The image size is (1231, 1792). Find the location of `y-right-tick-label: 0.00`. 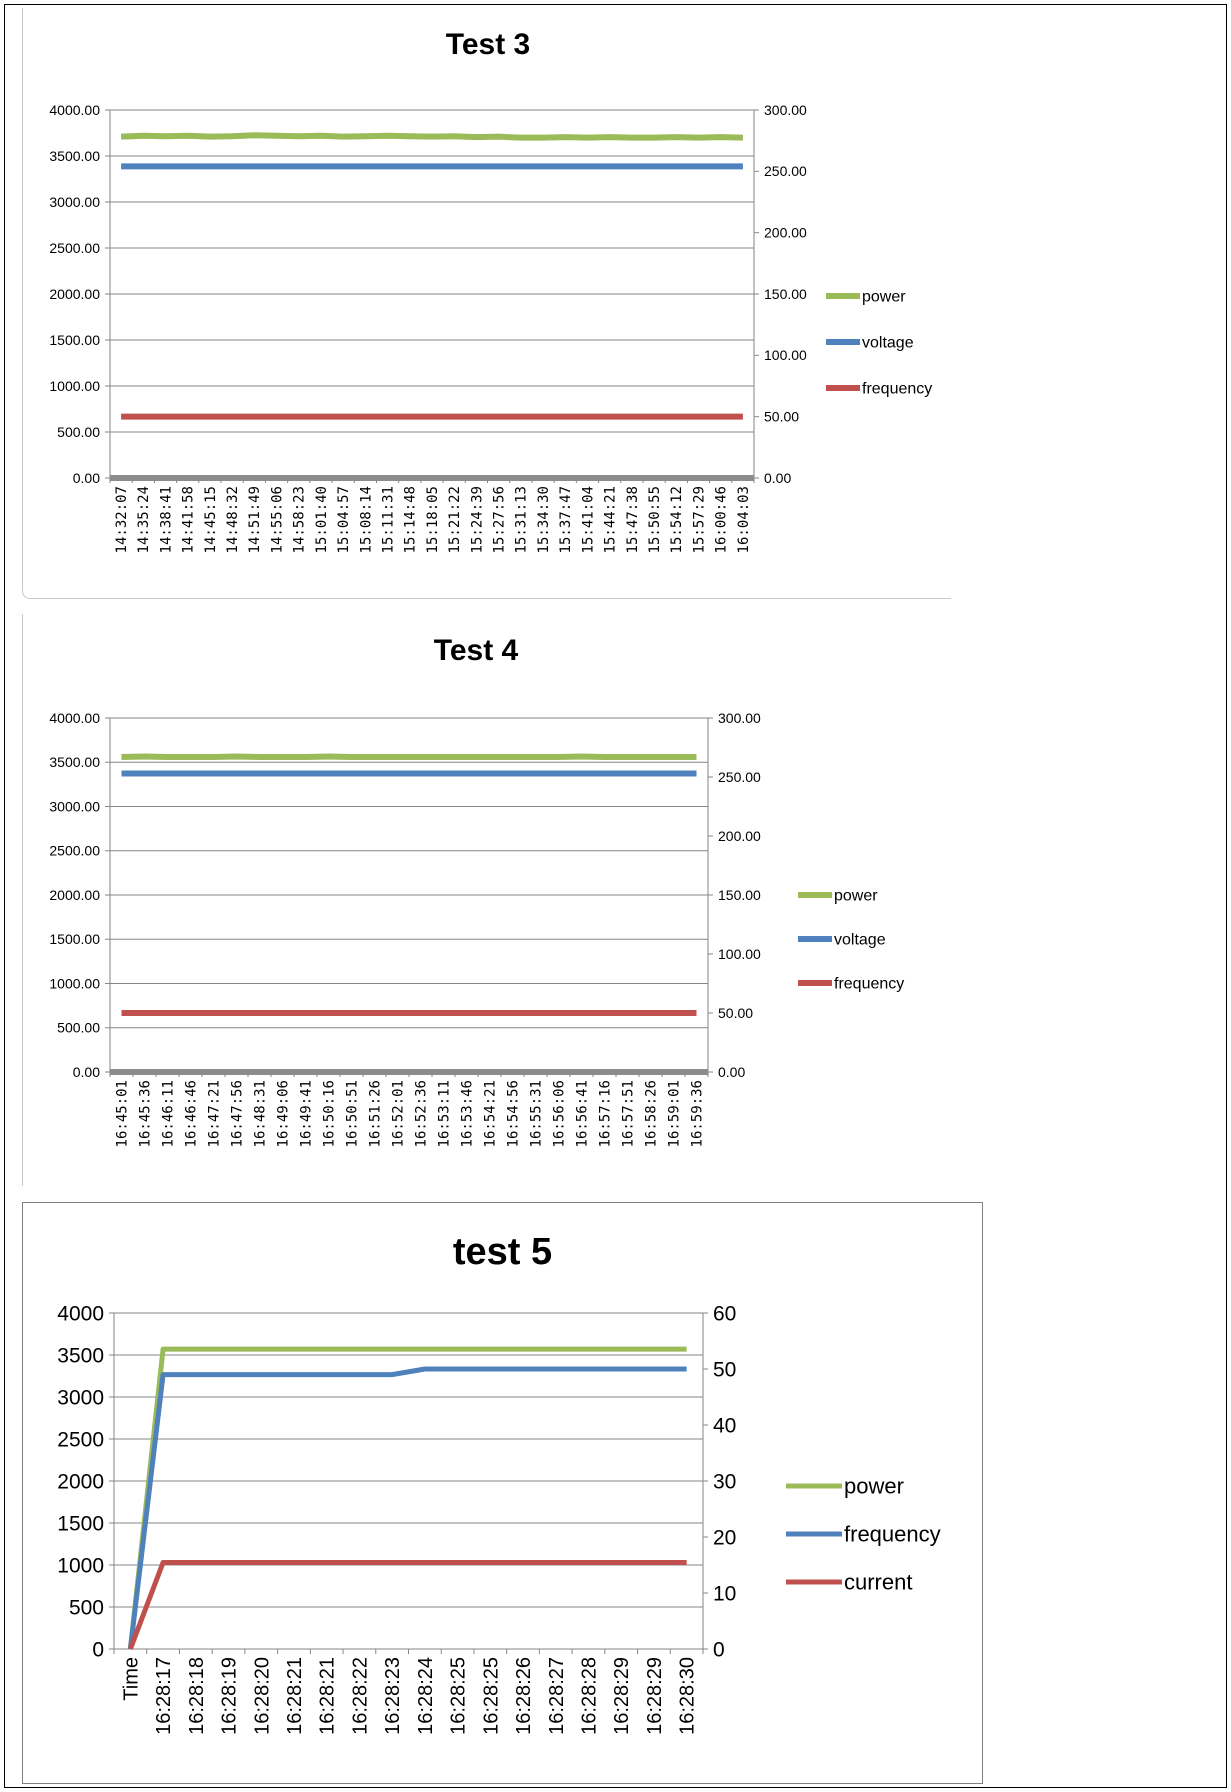

y-right-tick-label: 0.00 is located at coordinates (731, 1072).